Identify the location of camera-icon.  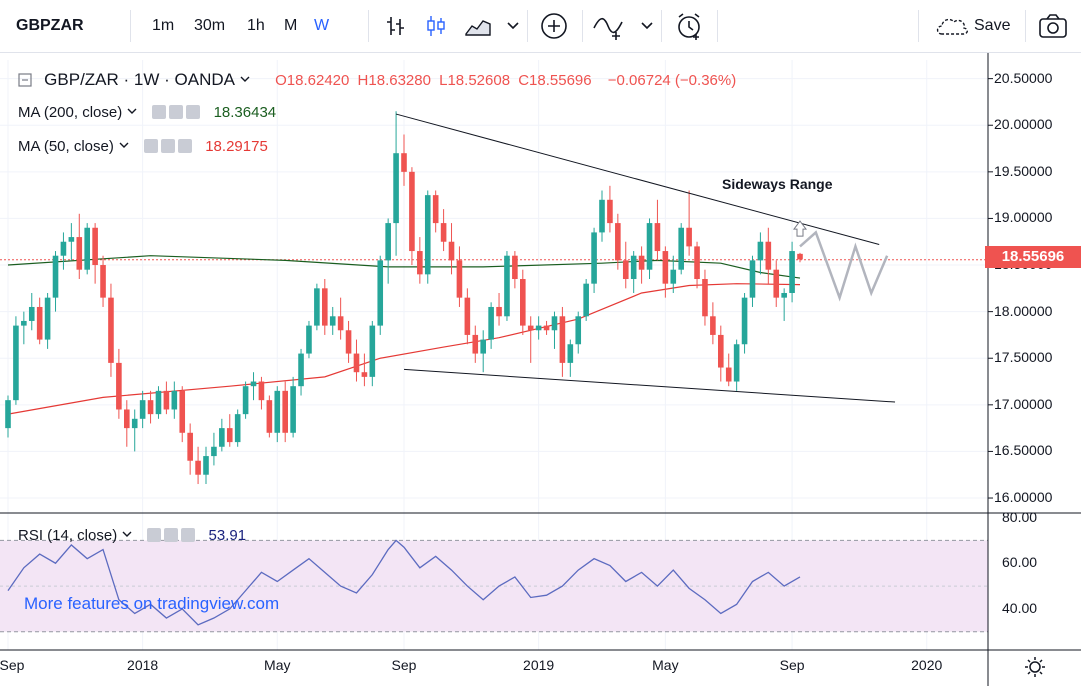
(1053, 26).